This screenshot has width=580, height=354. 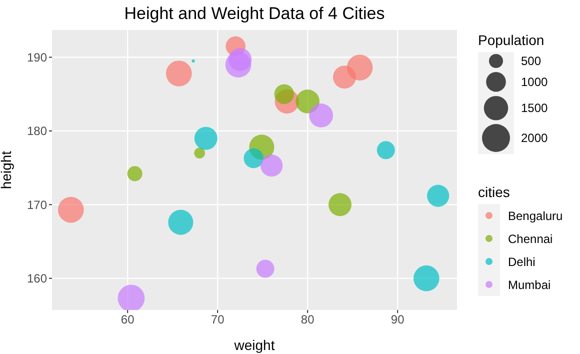 What do you see at coordinates (512, 40) in the screenshot?
I see `text: Population` at bounding box center [512, 40].